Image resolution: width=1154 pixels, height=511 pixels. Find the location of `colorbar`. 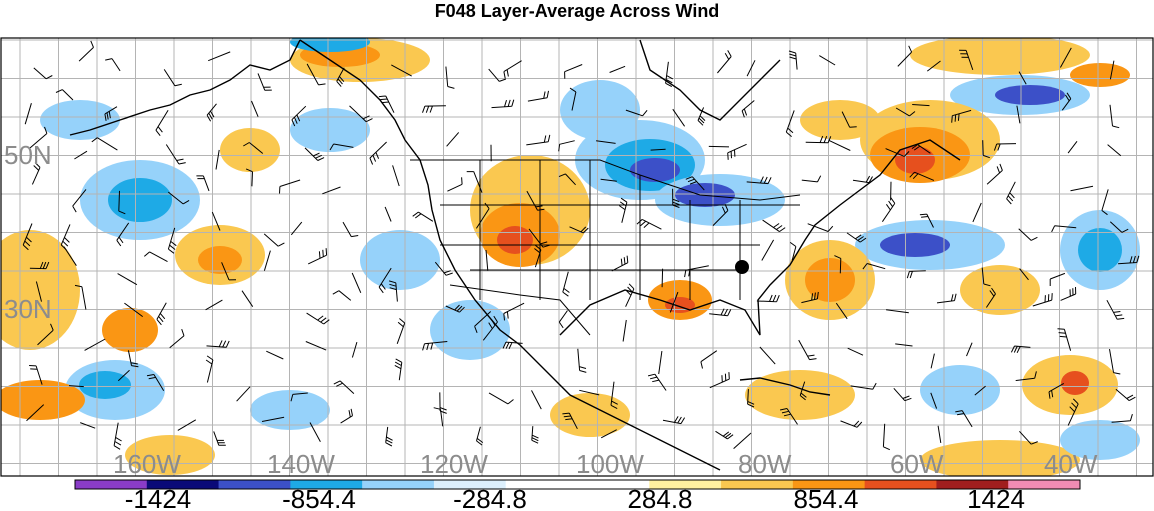

colorbar is located at coordinates (578, 484).